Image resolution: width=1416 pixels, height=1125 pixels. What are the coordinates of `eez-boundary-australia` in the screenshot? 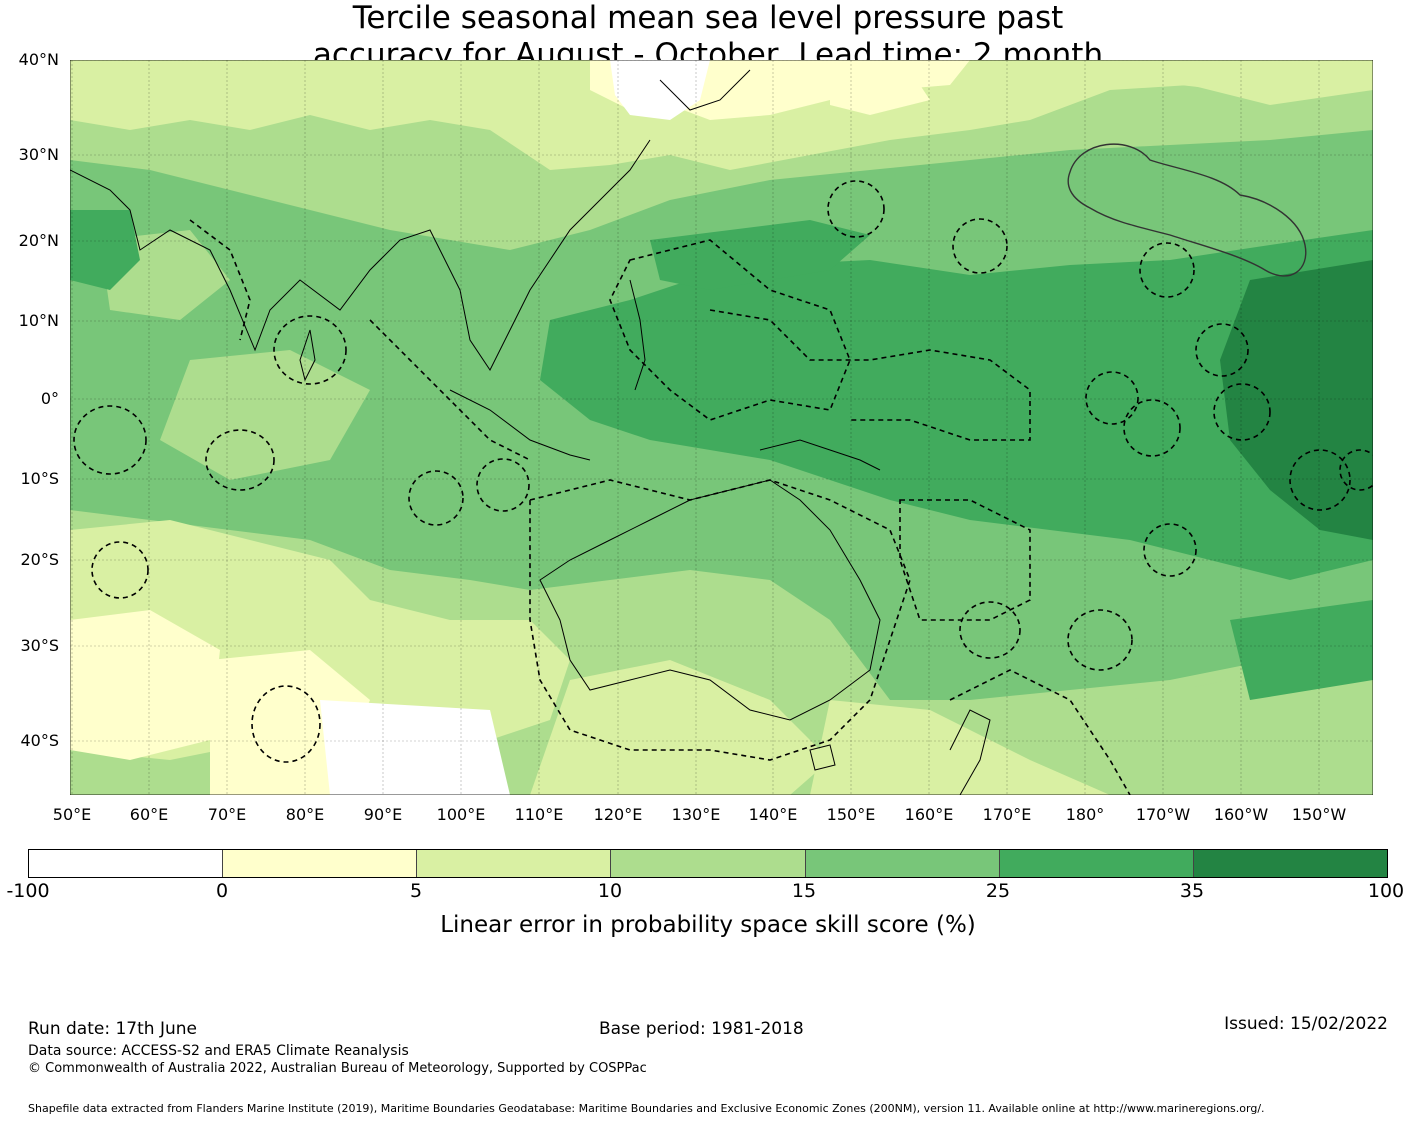 It's located at (720, 620).